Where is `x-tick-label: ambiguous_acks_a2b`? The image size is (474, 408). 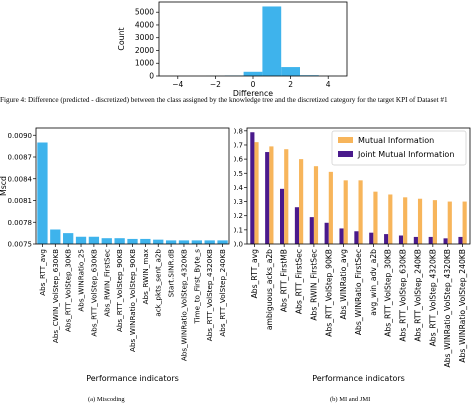
x-tick-label: ambiguous_acks_a2b is located at coordinates (269, 289).